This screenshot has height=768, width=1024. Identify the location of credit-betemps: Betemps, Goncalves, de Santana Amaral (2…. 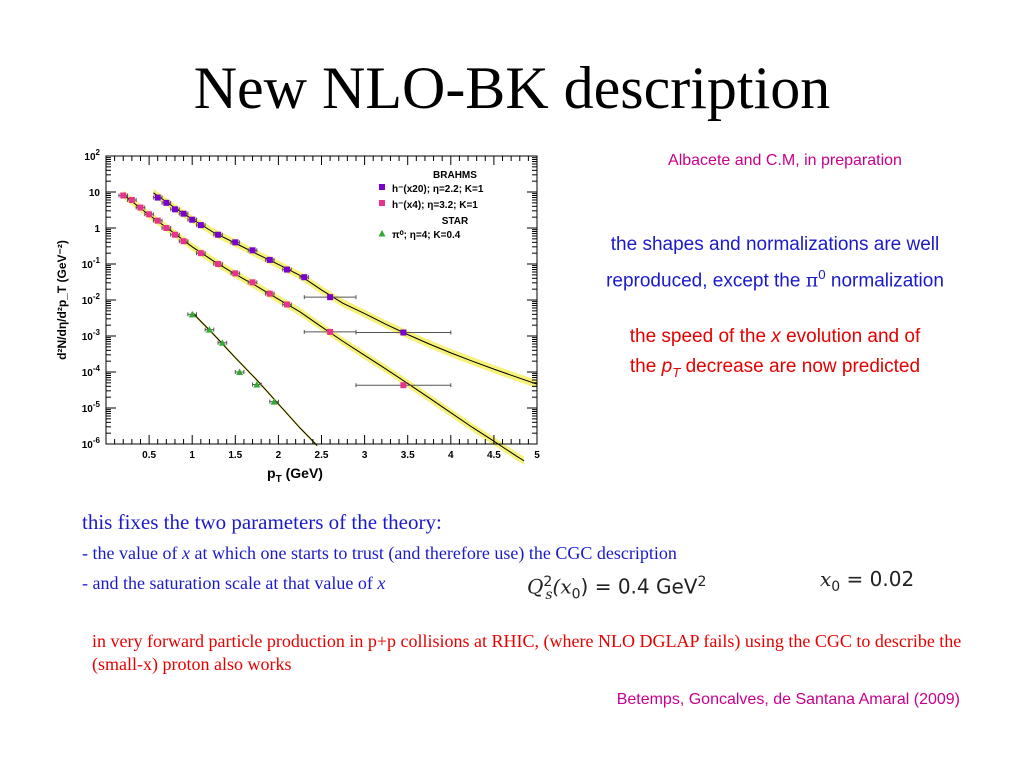
(788, 699).